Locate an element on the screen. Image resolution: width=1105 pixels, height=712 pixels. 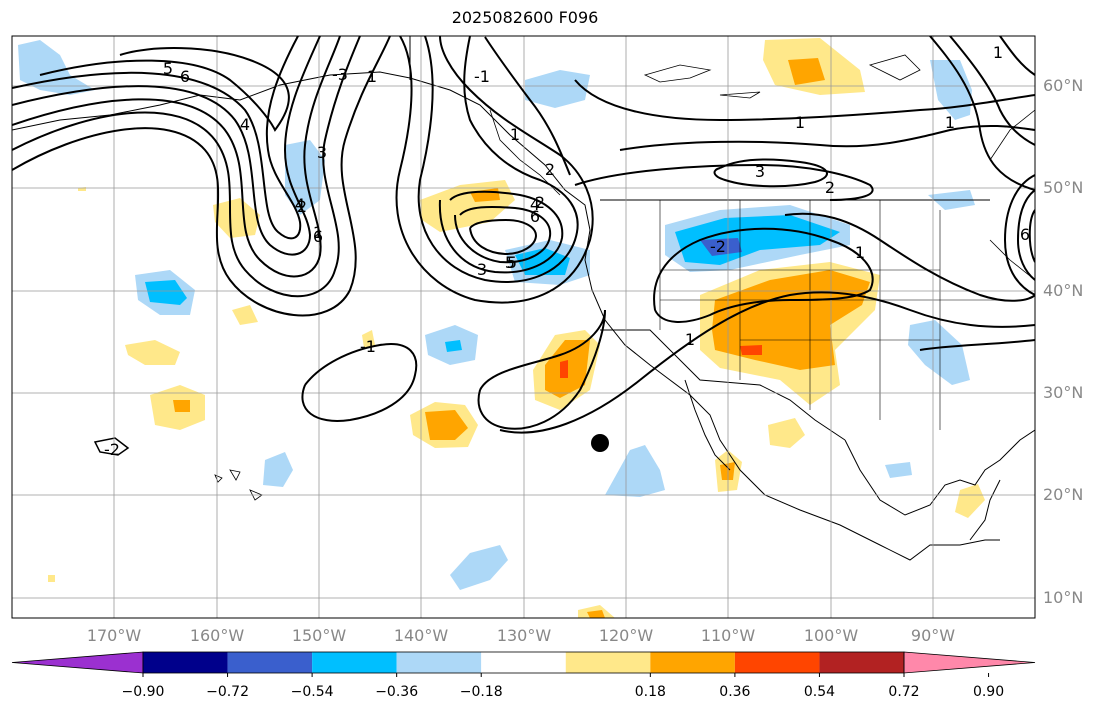
contour-label: -3 is located at coordinates (340, 74).